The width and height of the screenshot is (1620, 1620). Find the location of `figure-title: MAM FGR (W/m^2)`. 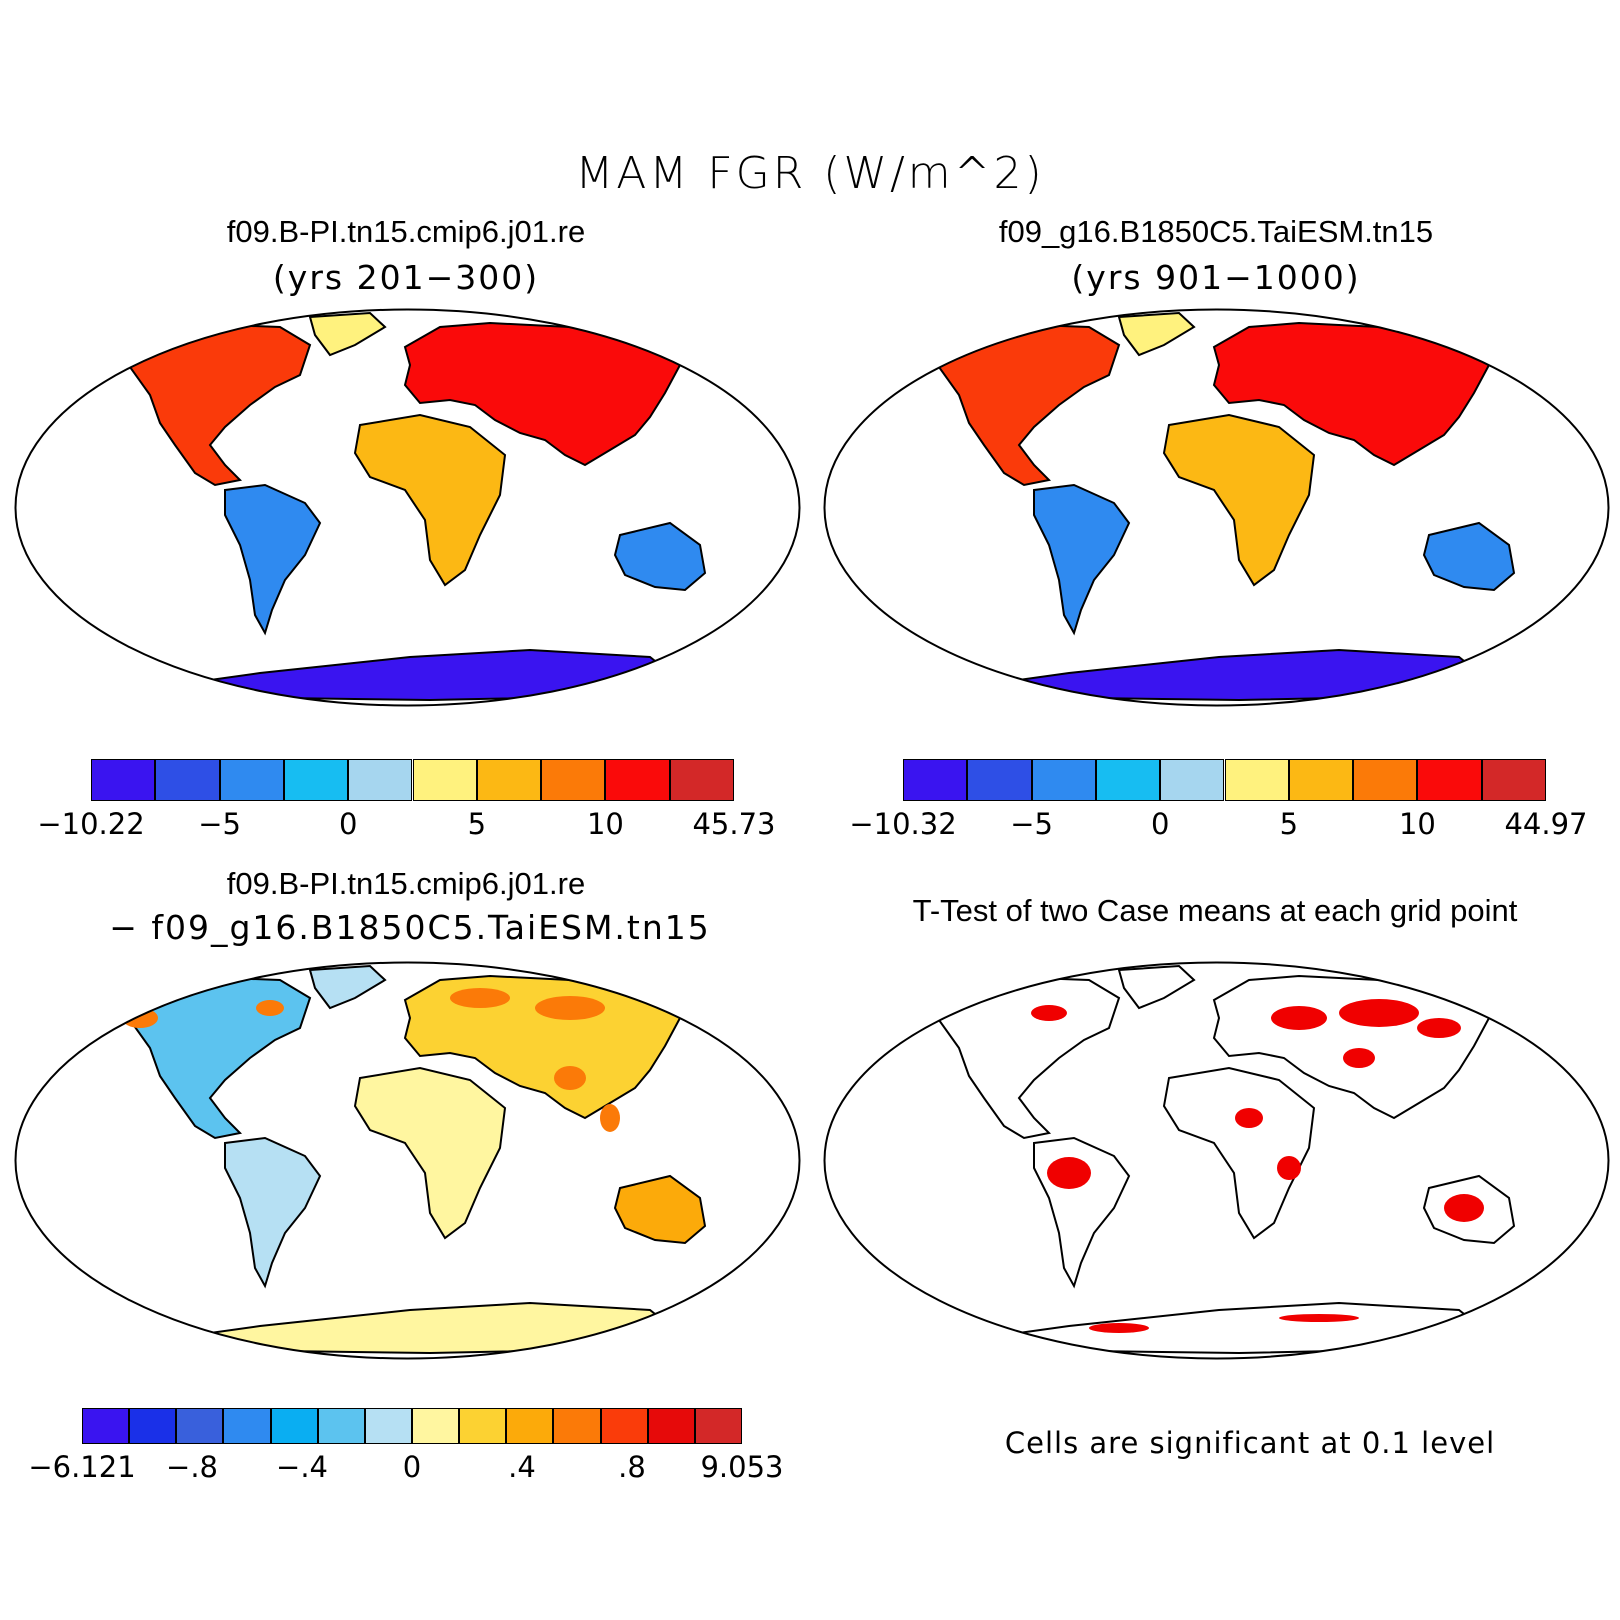

figure-title: MAM FGR (W/m^2) is located at coordinates (810, 173).